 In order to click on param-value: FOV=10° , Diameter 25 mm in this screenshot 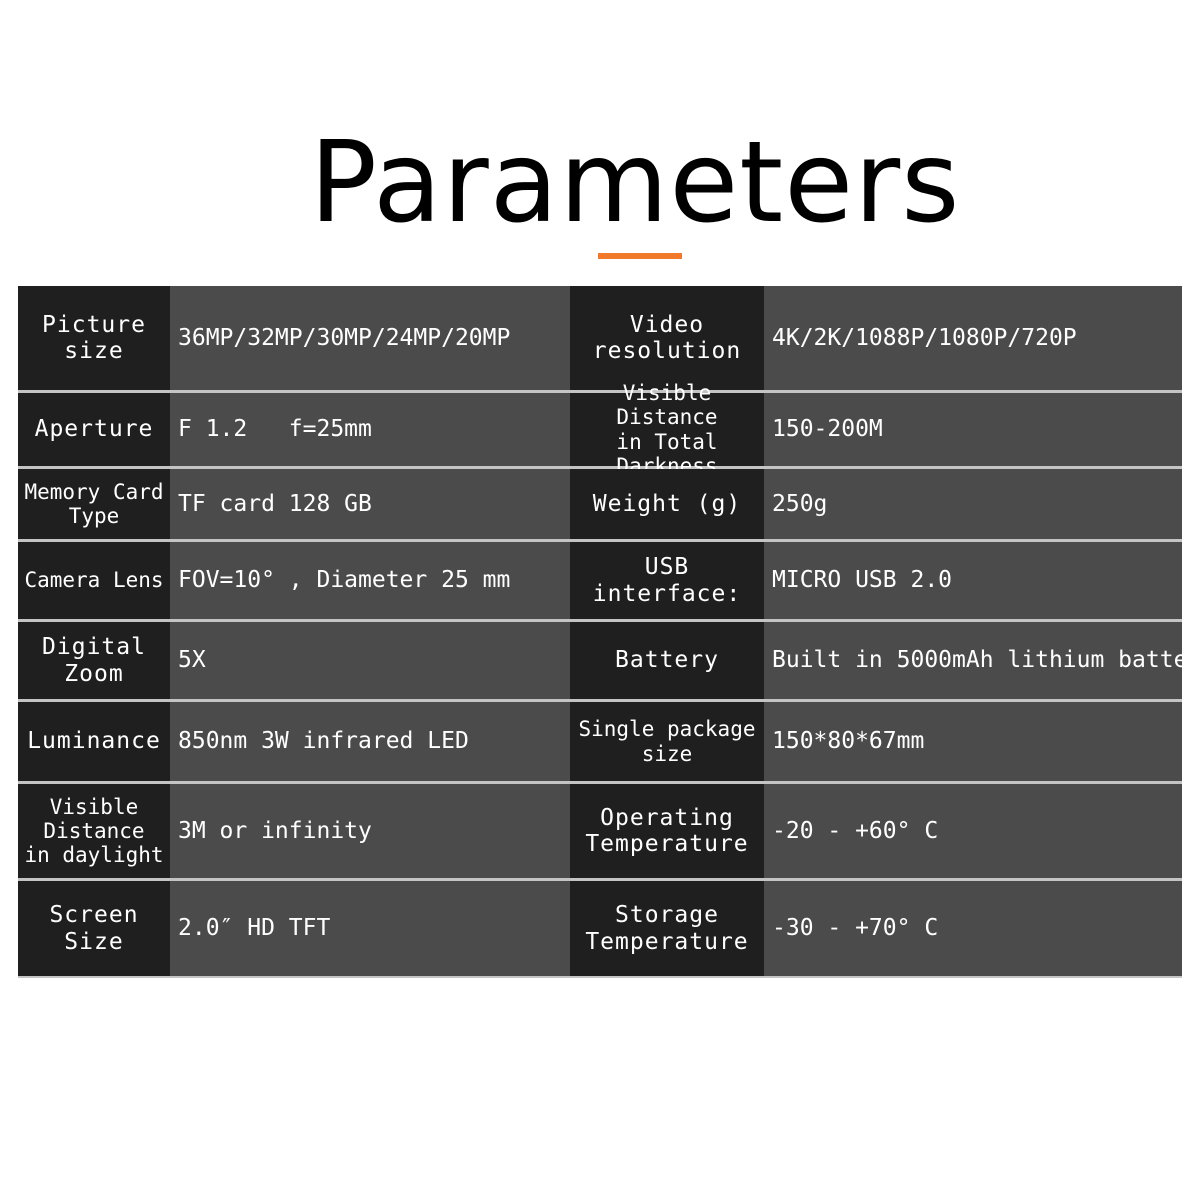, I will do `click(370, 580)`.